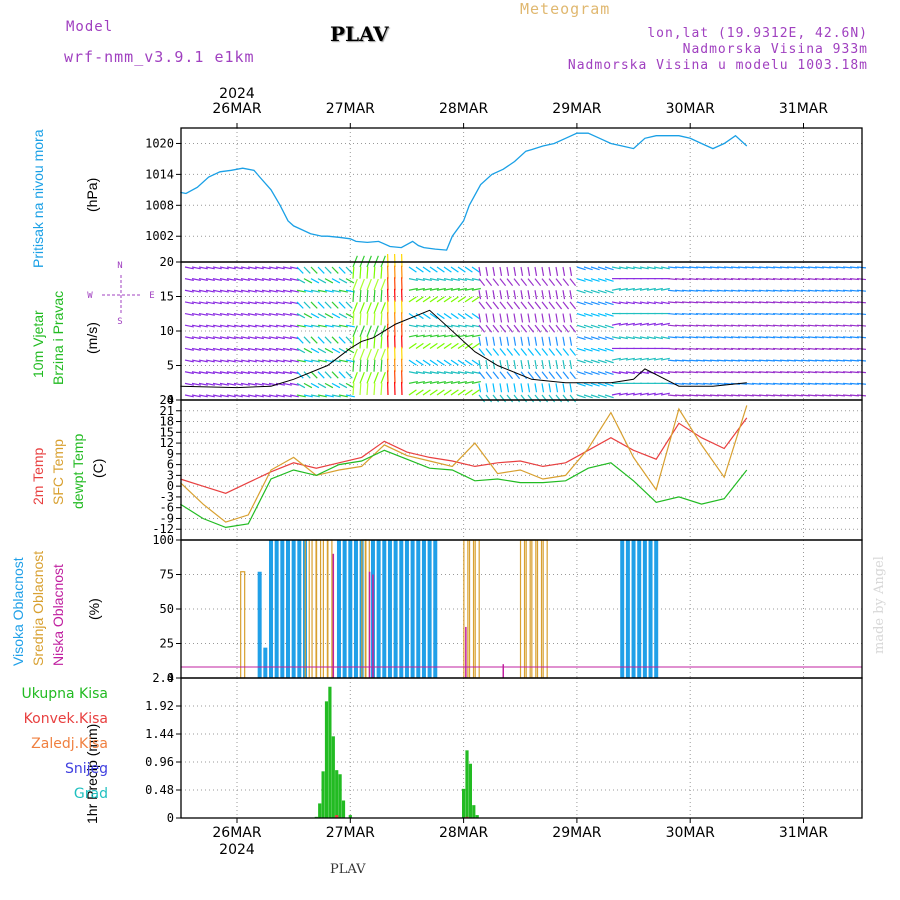 The height and width of the screenshot is (900, 900). Describe the element at coordinates (159, 236) in the screenshot. I see `y-tick-label: 1002` at that location.